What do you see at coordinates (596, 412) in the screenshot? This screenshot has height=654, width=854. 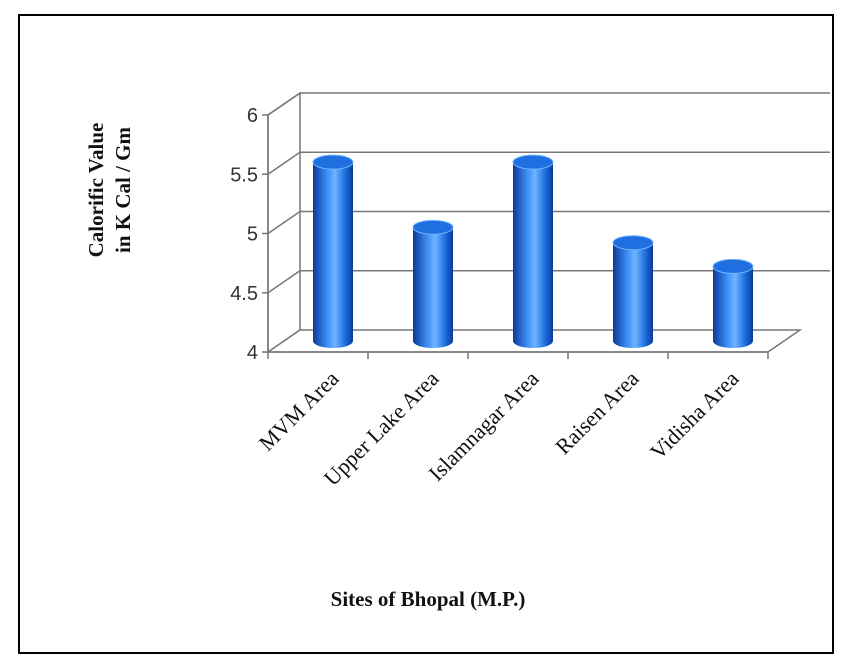 I see `category-label: Raisen Area` at bounding box center [596, 412].